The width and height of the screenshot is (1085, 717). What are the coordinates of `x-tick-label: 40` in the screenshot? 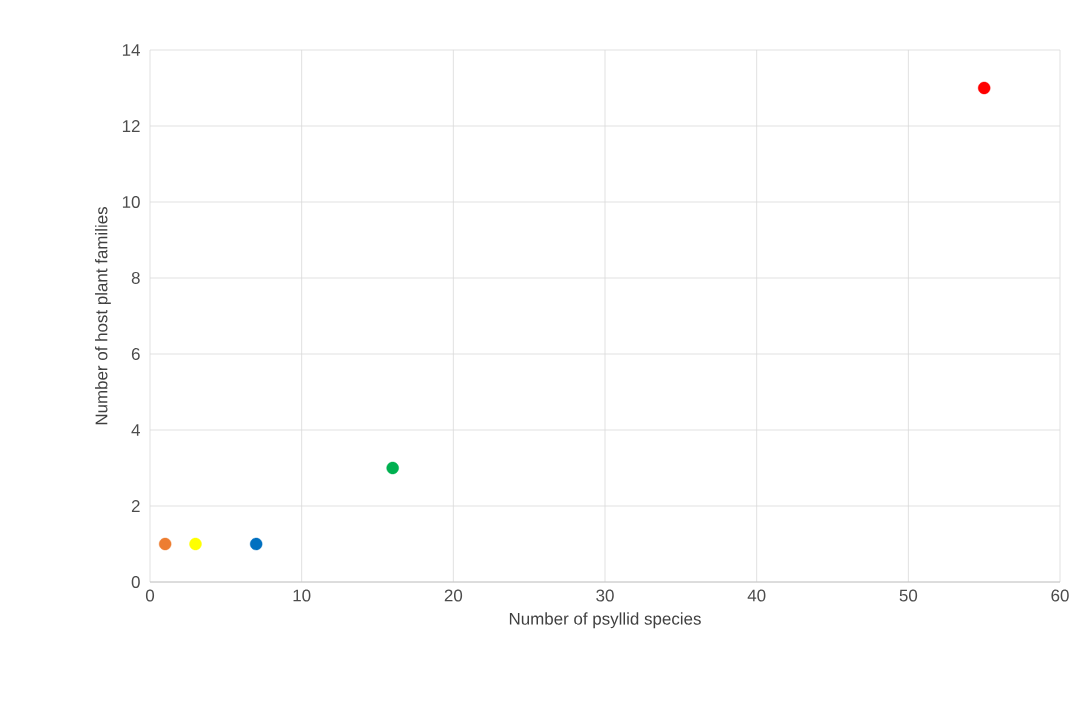 It's located at (756, 595).